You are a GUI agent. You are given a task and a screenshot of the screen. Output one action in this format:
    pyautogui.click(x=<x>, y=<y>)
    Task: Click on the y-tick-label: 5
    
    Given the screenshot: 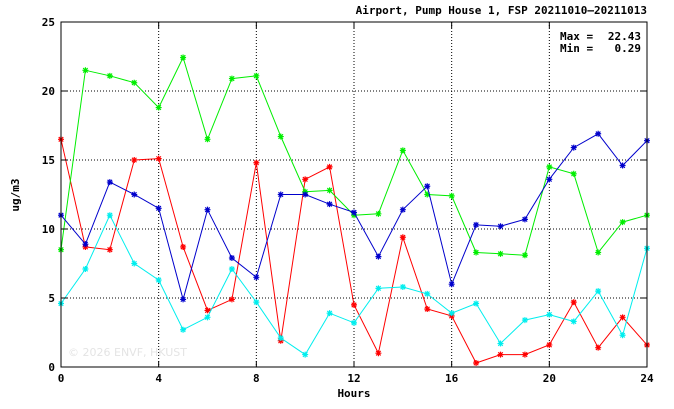 What is the action you would take?
    pyautogui.click(x=51, y=298)
    